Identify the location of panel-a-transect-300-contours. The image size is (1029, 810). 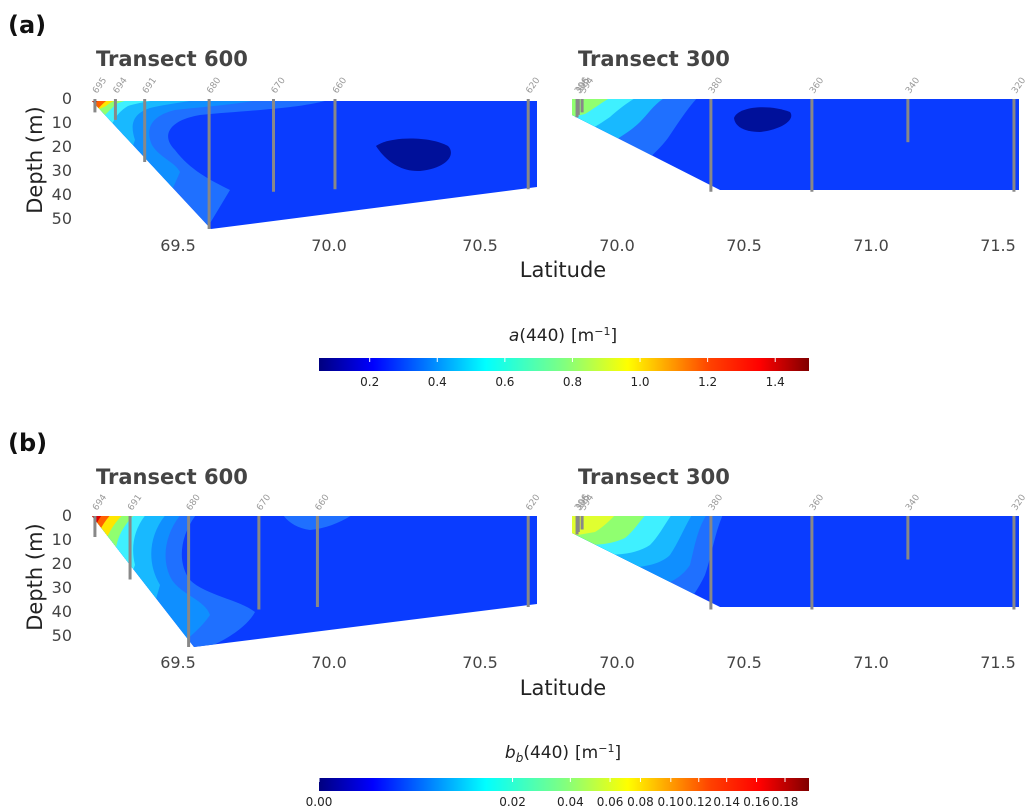
(795, 144).